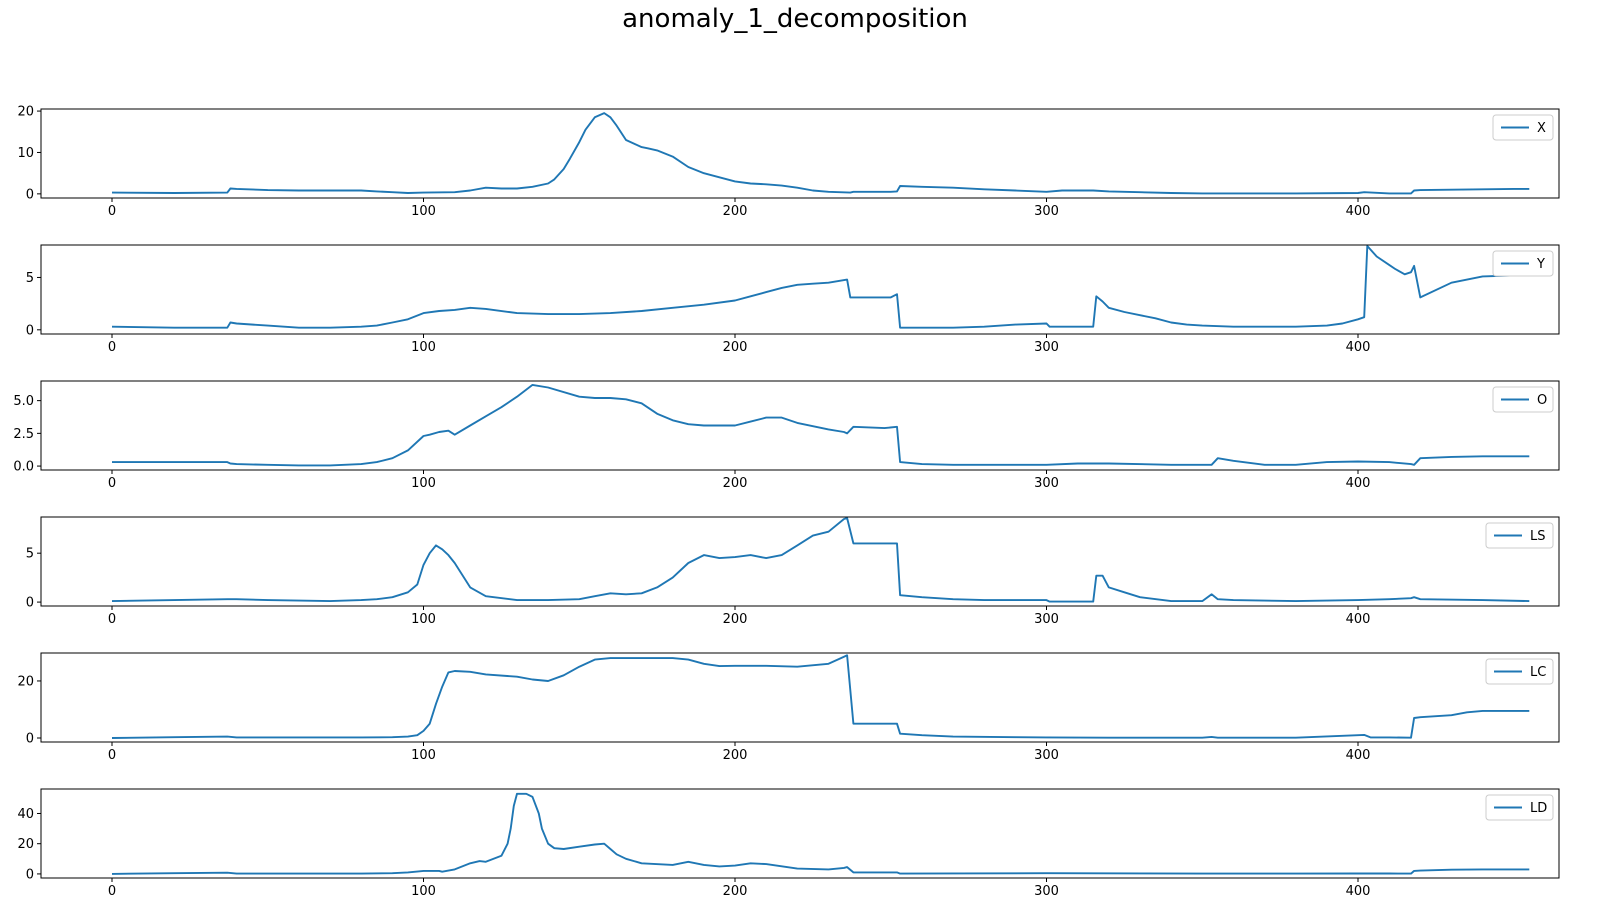 The width and height of the screenshot is (1605, 913). What do you see at coordinates (1523, 263) in the screenshot?
I see `legend-y: Y` at bounding box center [1523, 263].